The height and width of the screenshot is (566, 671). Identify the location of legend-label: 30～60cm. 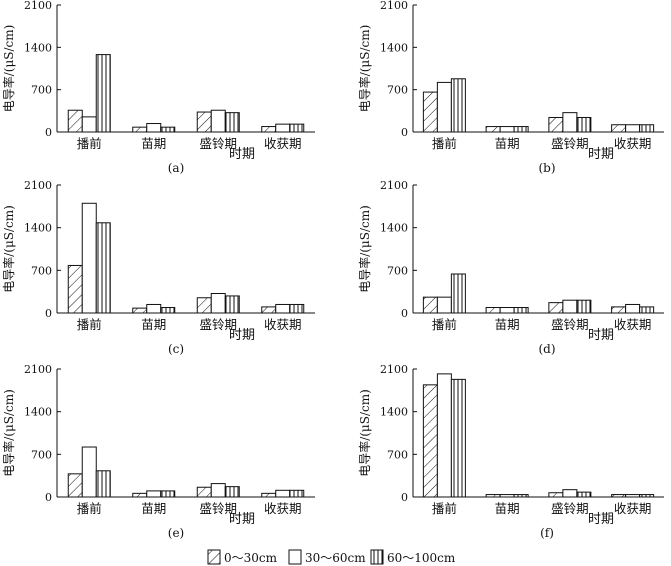
(335, 558).